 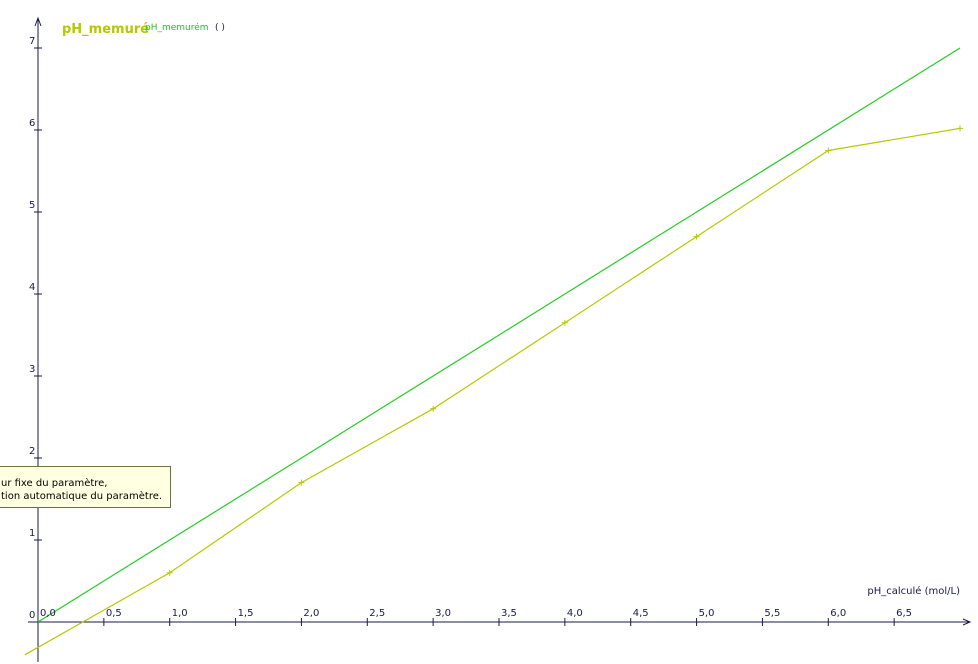 I want to click on x-tick-label: 5,5, so click(x=772, y=613).